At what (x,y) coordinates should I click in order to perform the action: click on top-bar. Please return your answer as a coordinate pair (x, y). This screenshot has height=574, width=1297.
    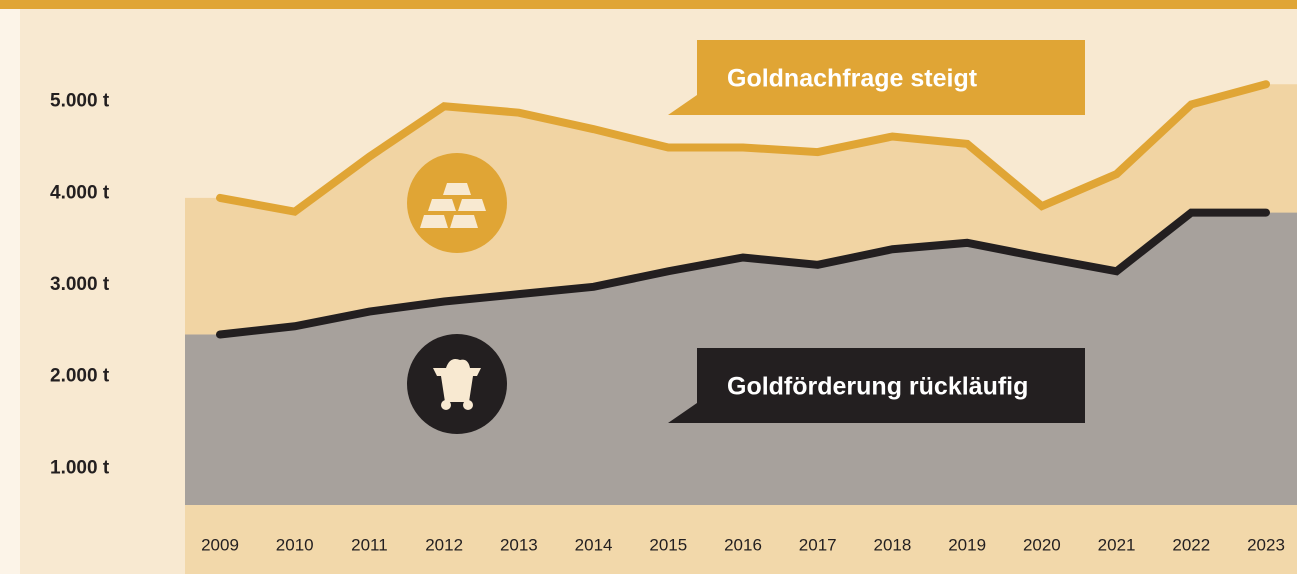
    Looking at the image, I should click on (648, 4).